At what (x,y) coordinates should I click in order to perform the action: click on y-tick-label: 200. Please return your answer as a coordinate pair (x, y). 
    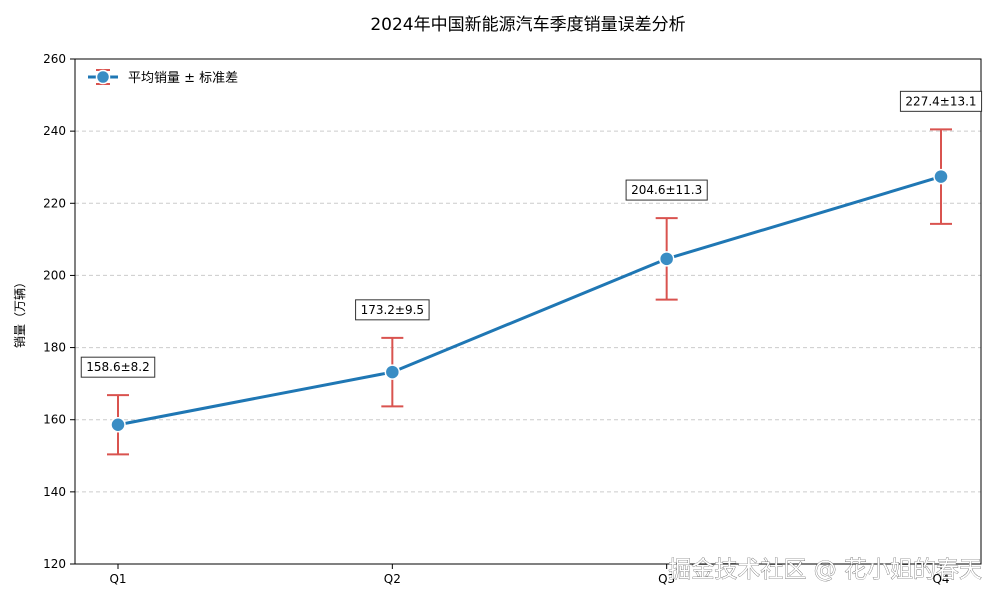
    Looking at the image, I should click on (54, 275).